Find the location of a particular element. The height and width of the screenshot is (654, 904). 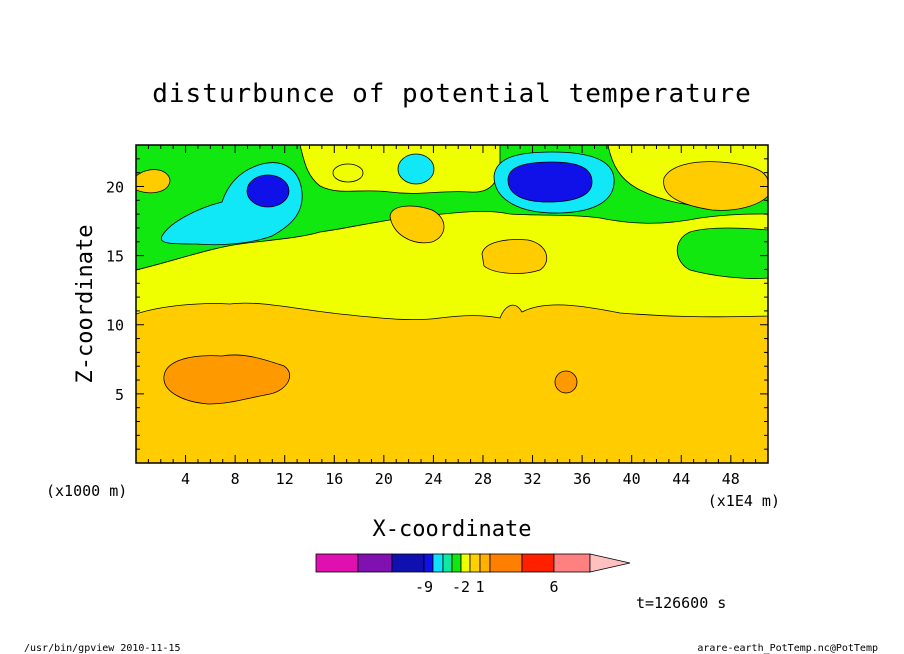

y-tick-label: 10 is located at coordinates (115, 326).